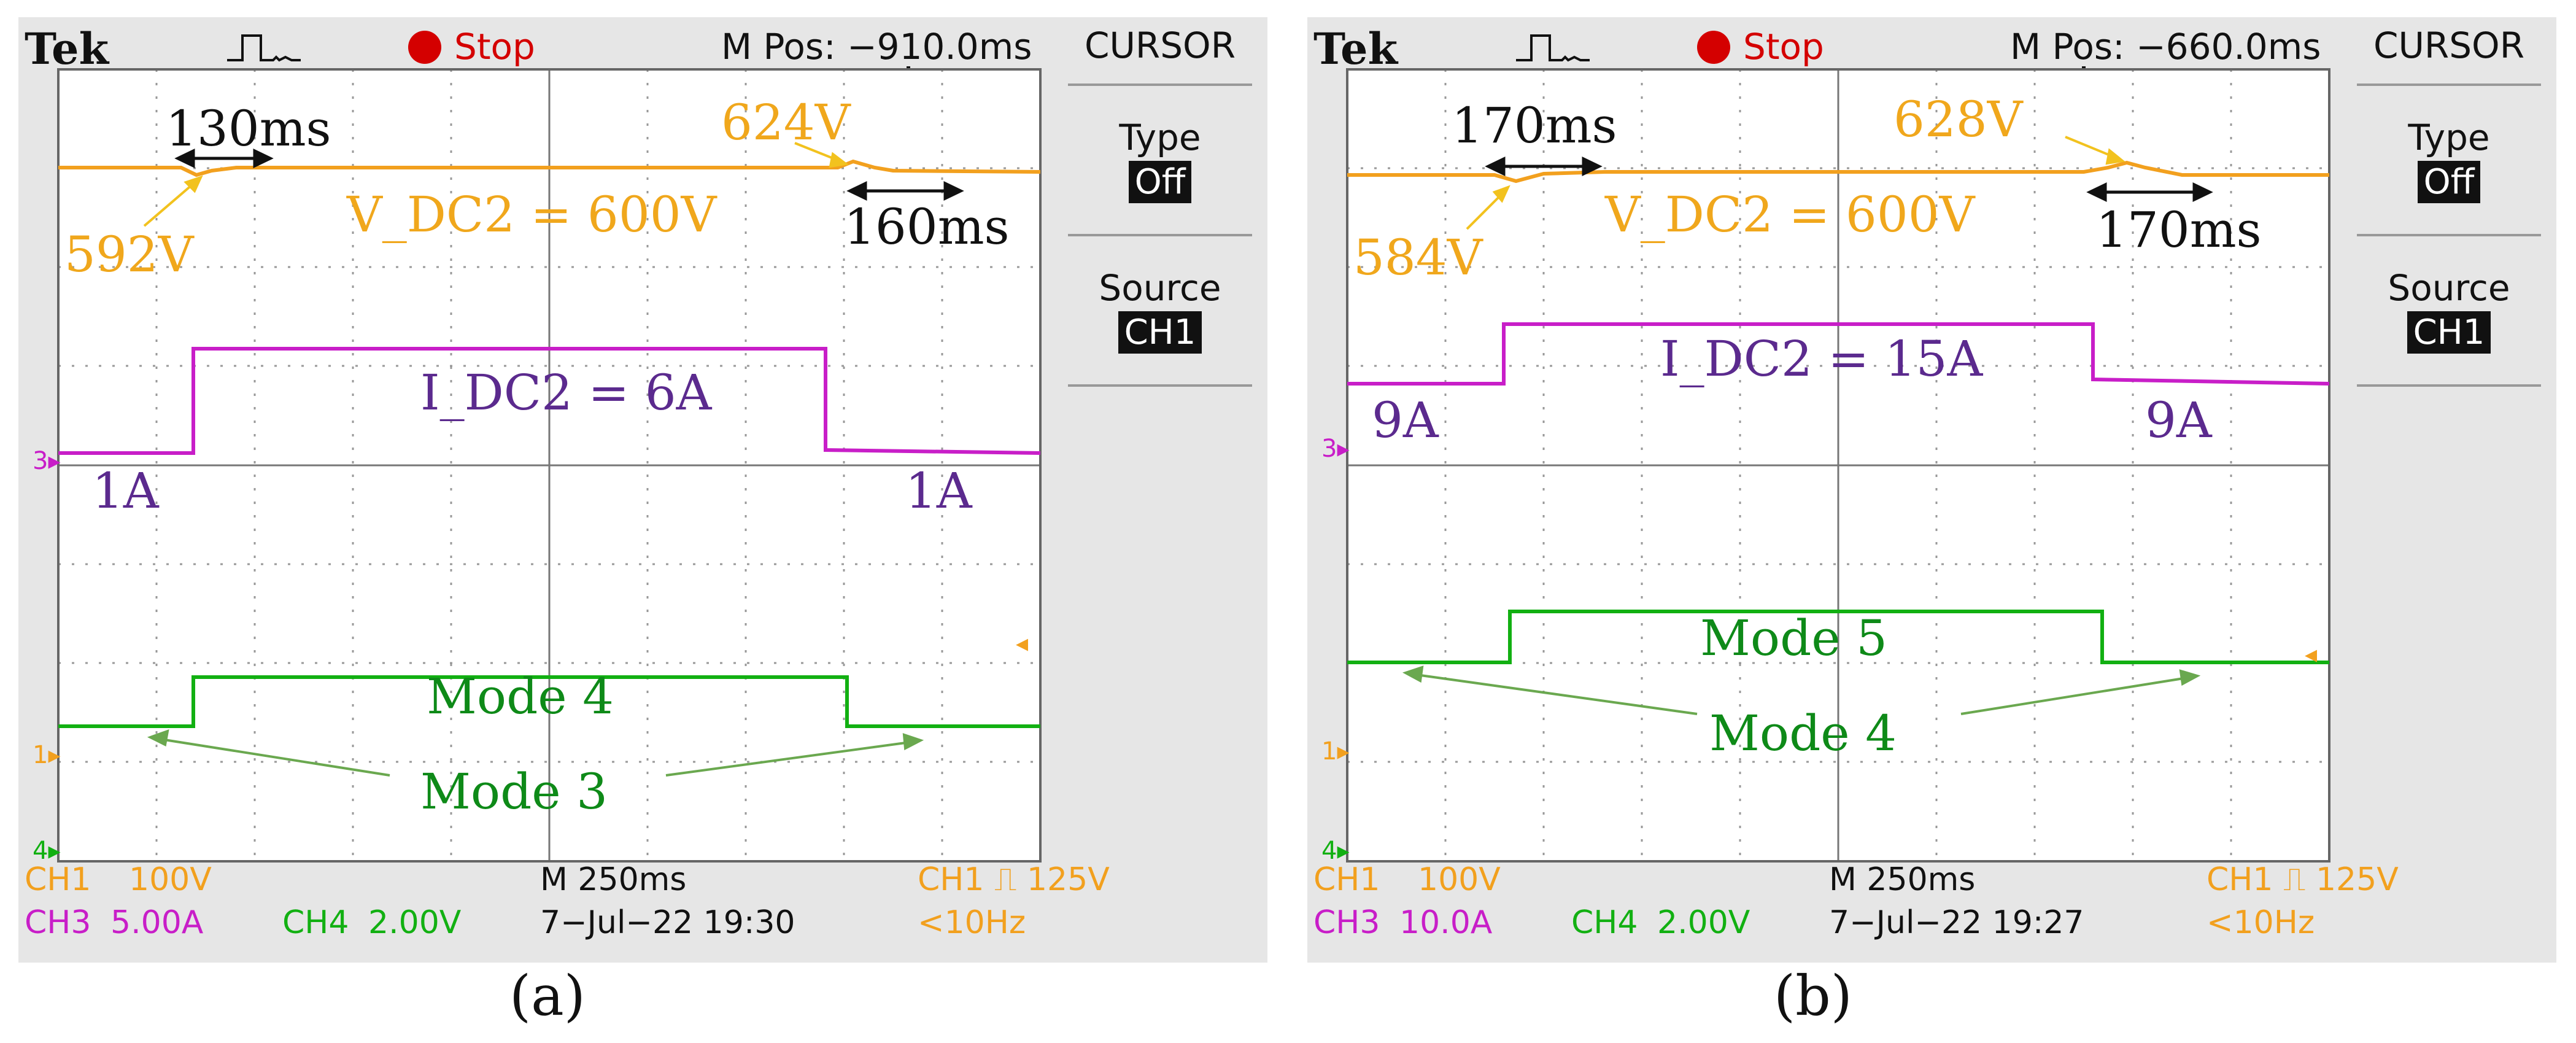 The image size is (2576, 1043). What do you see at coordinates (1821, 358) in the screenshot?
I see `idc-label: I_DC2 = 15A` at bounding box center [1821, 358].